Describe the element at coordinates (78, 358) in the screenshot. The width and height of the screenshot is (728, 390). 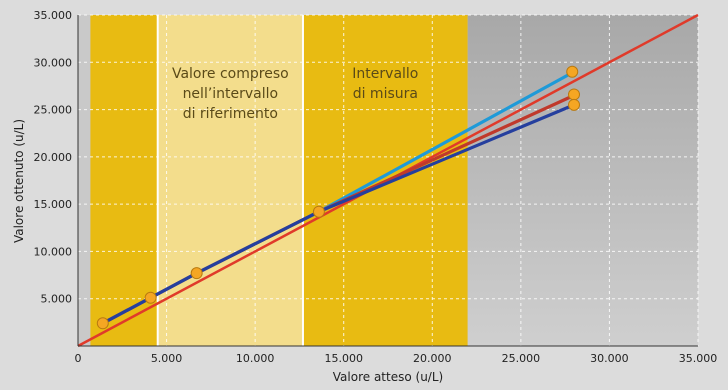
I see `x-tick-label-0: 0` at that location.